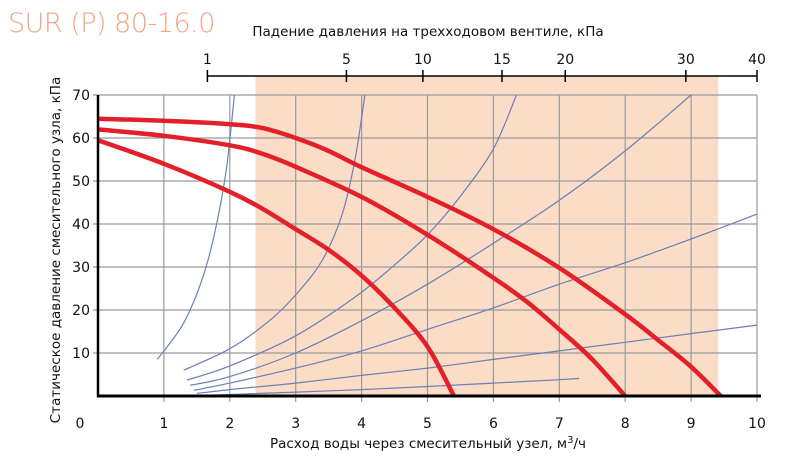 The image size is (793, 470). Describe the element at coordinates (484, 67) in the screenshot. I see `top-pressure-drop-axis: 1 5 10 15 20 30 40` at that location.